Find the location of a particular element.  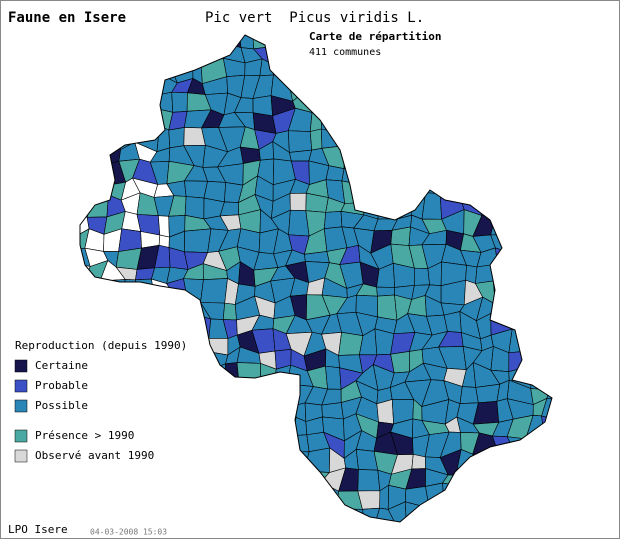

legend-label: Observé avant 1990 is located at coordinates (94, 455).